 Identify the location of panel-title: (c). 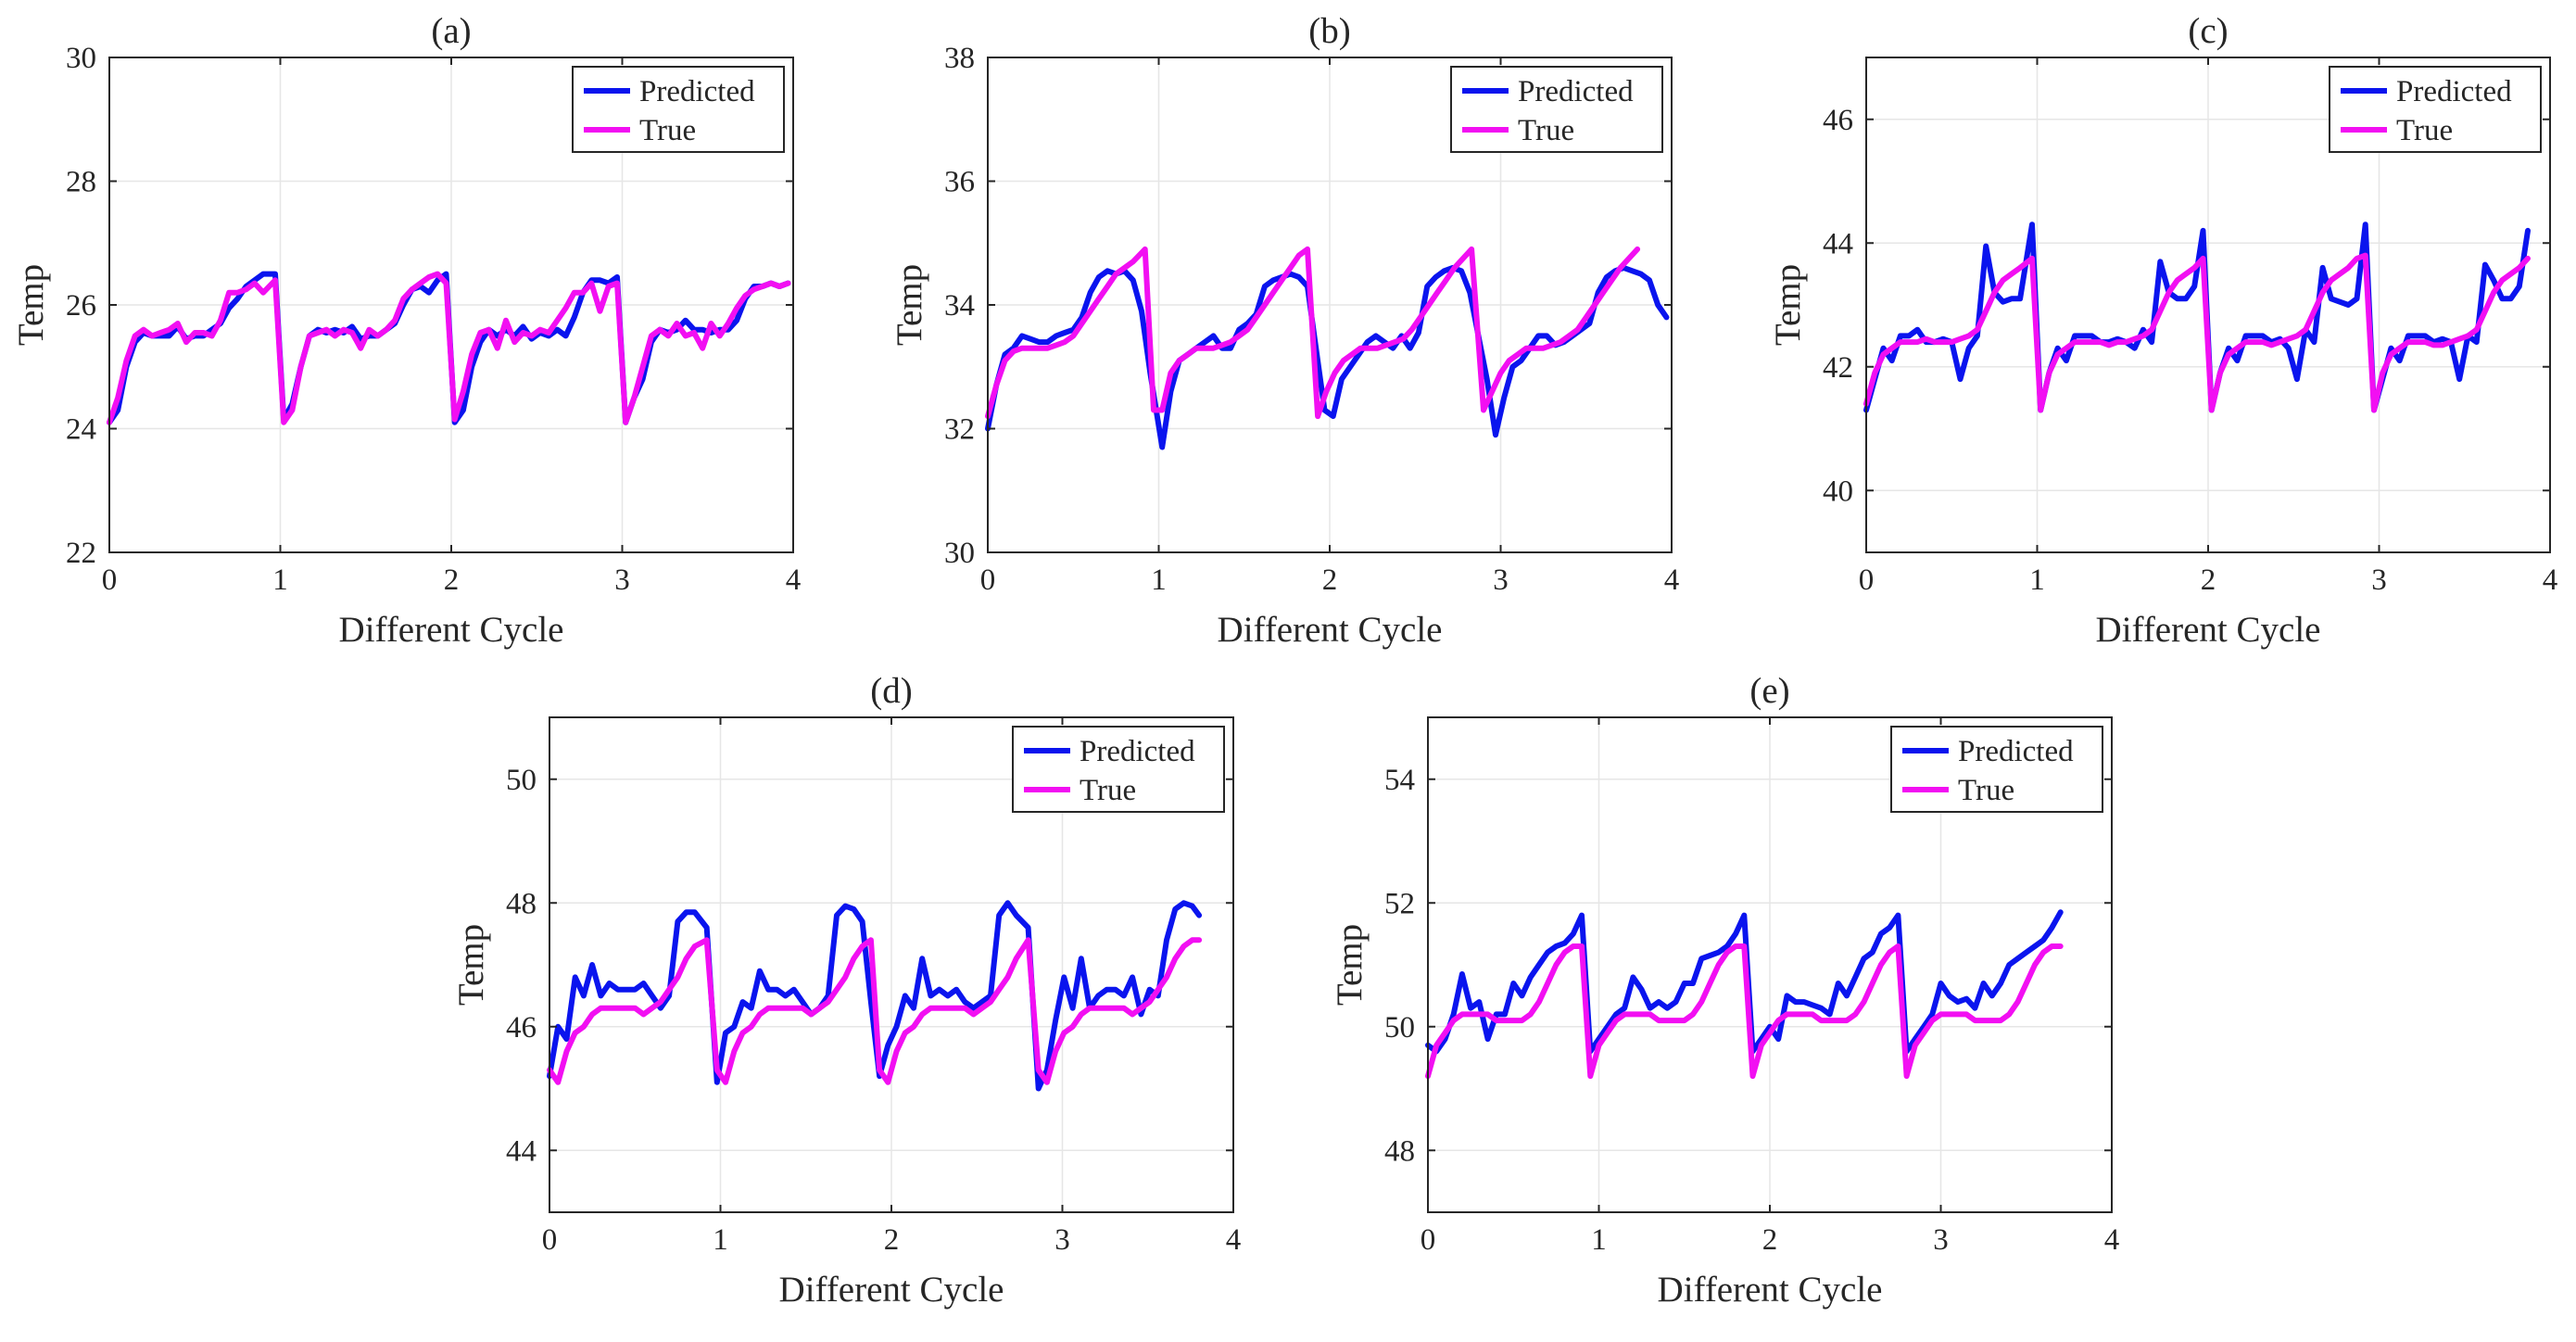
(2208, 31).